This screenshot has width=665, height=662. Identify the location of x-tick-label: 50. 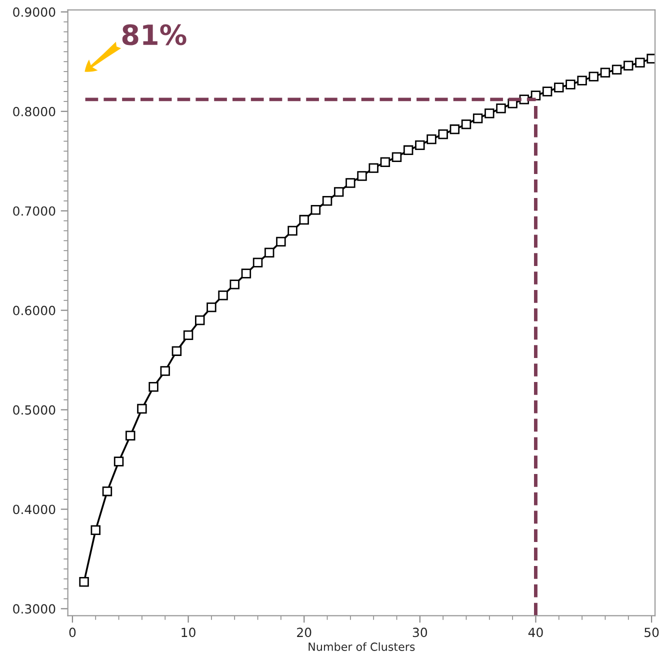
(651, 633).